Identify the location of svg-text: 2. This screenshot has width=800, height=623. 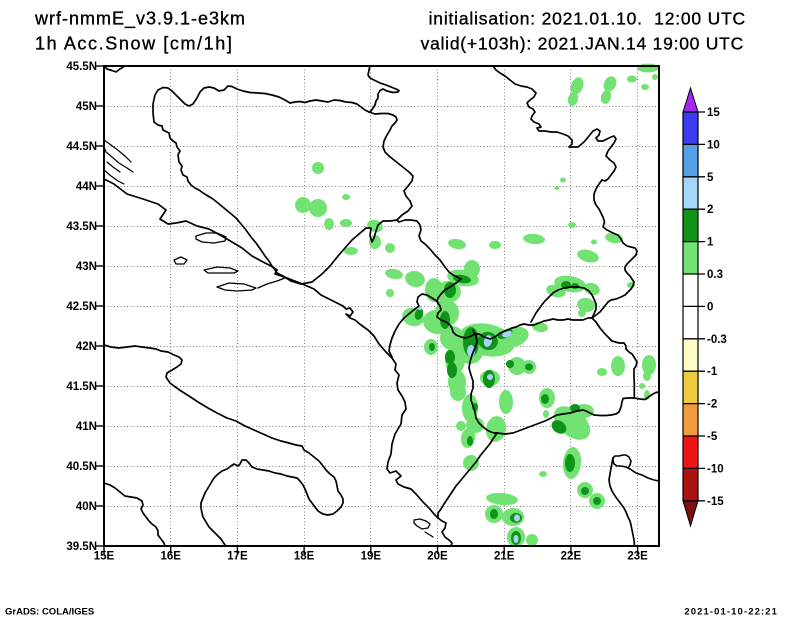
(710, 210).